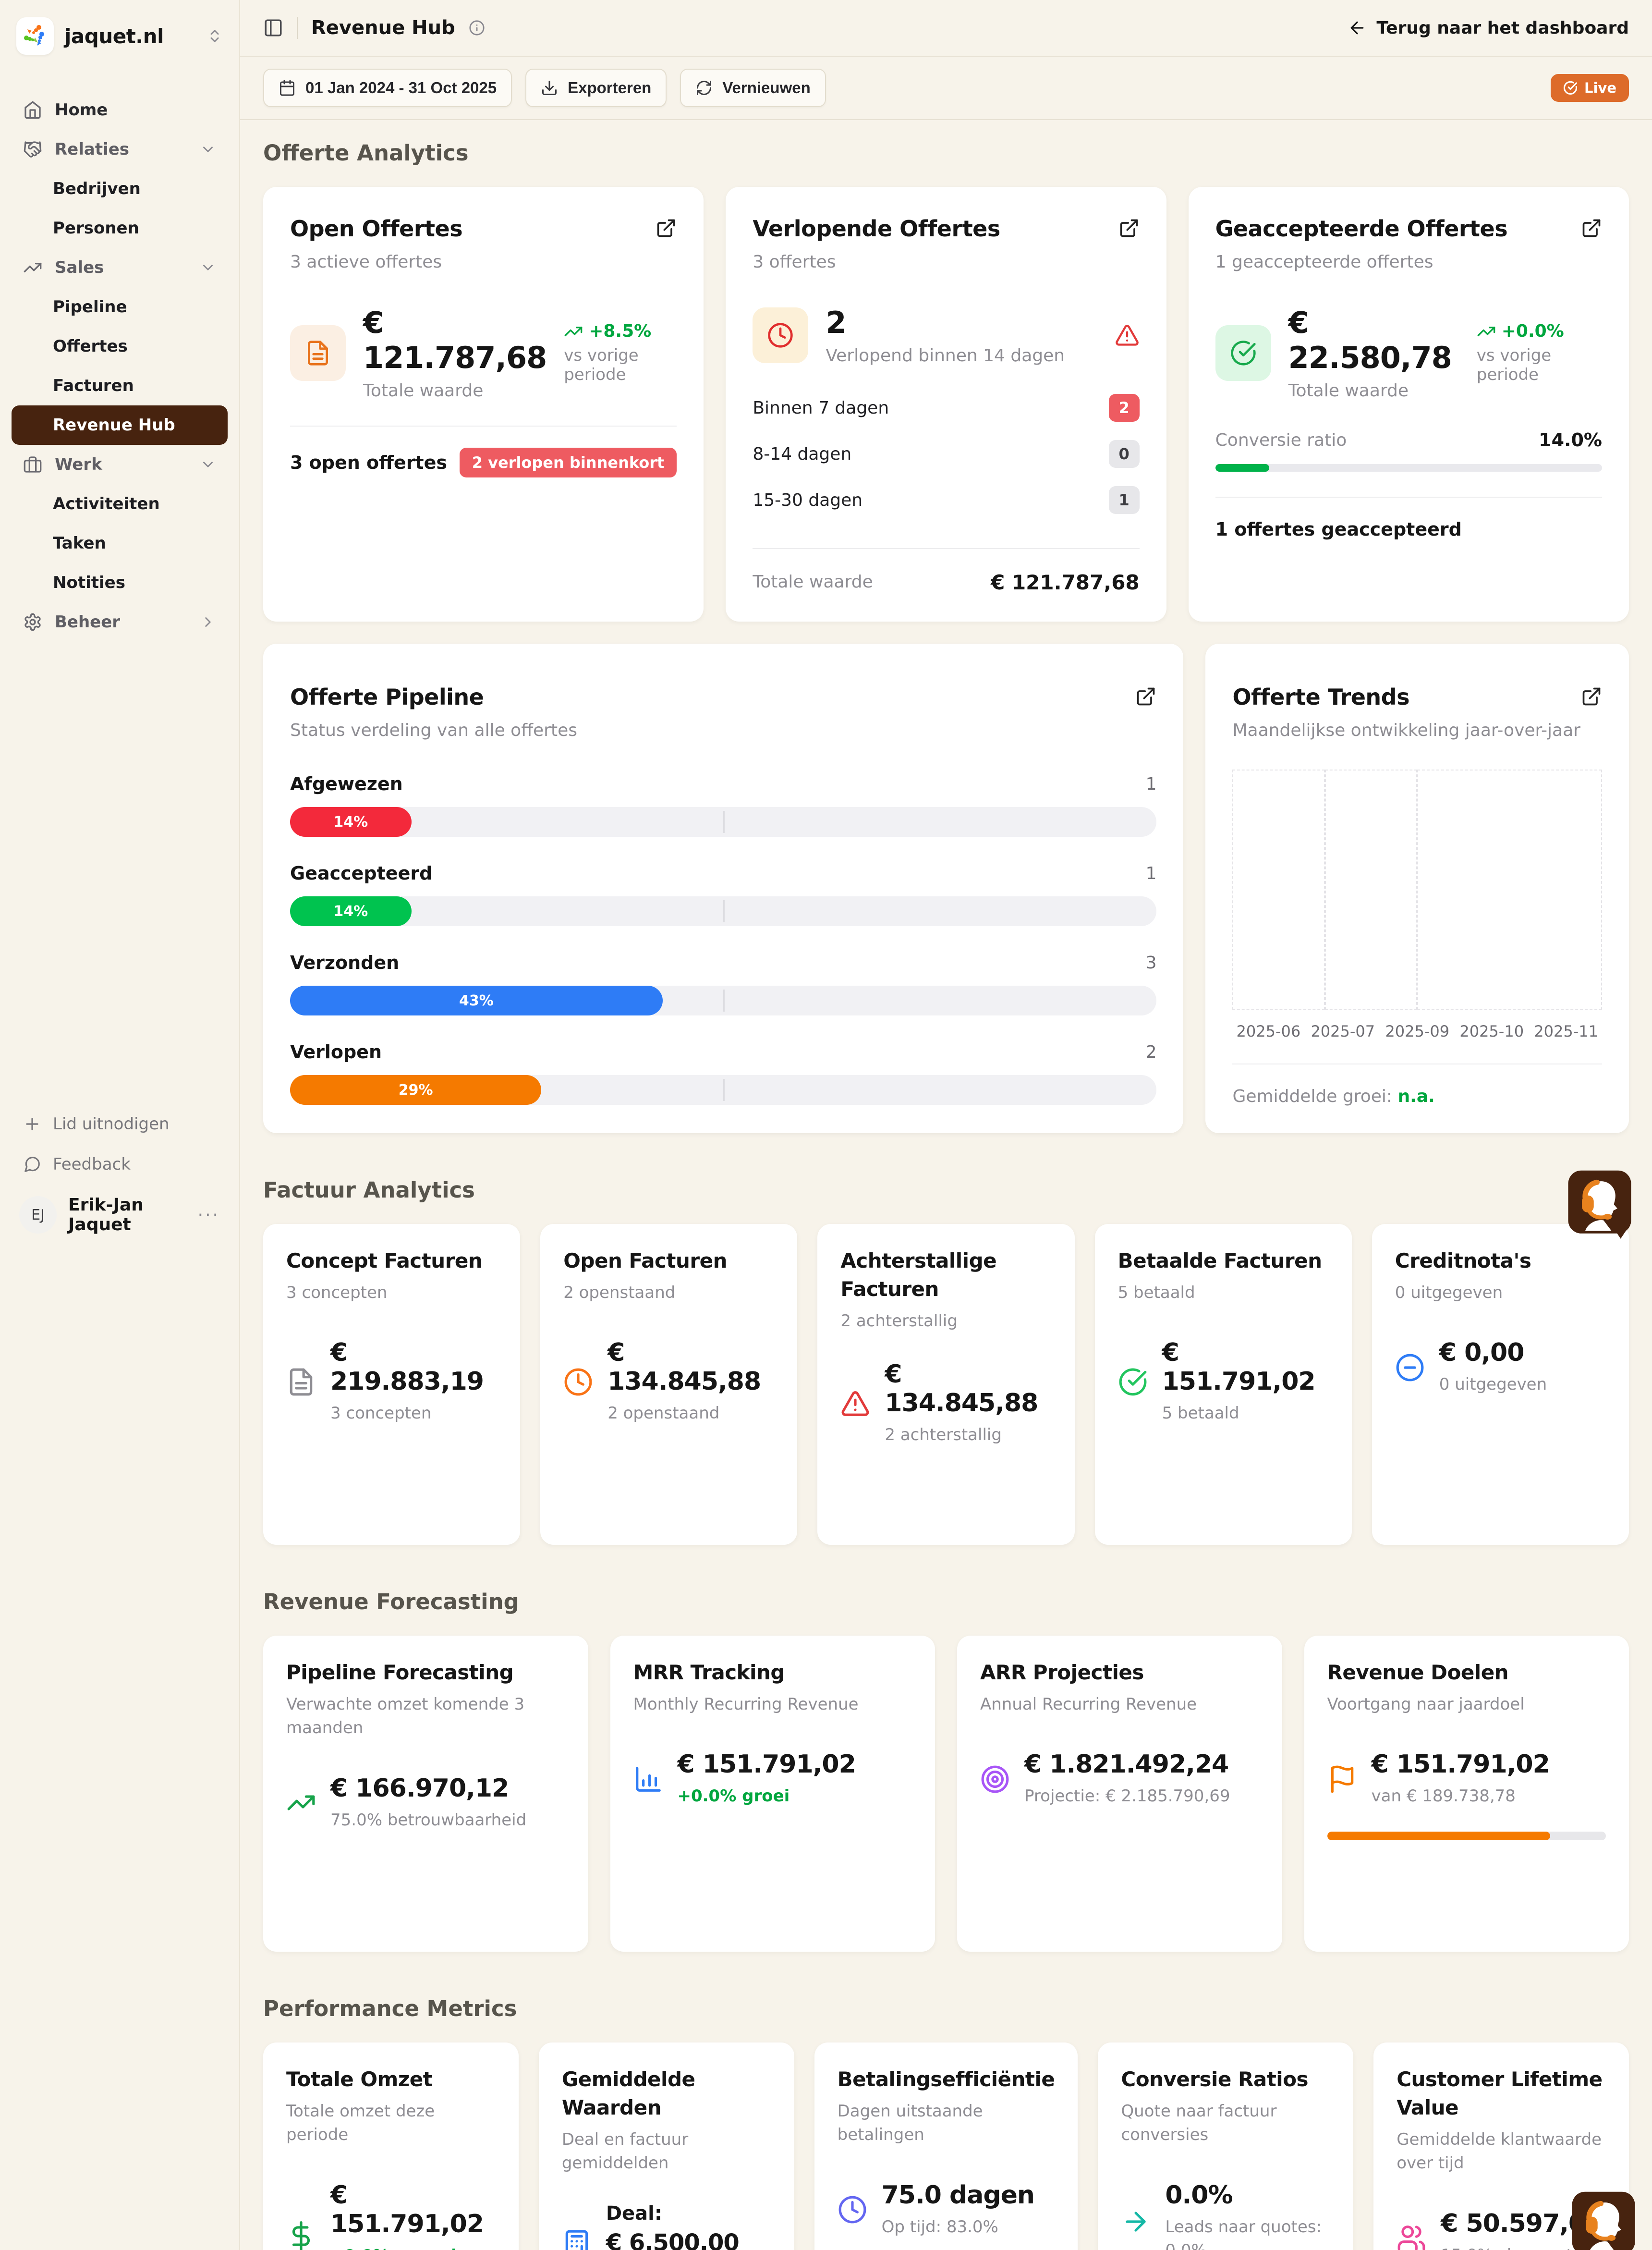  What do you see at coordinates (918, 1275) in the screenshot?
I see `card-title: Achterstallige Facturen` at bounding box center [918, 1275].